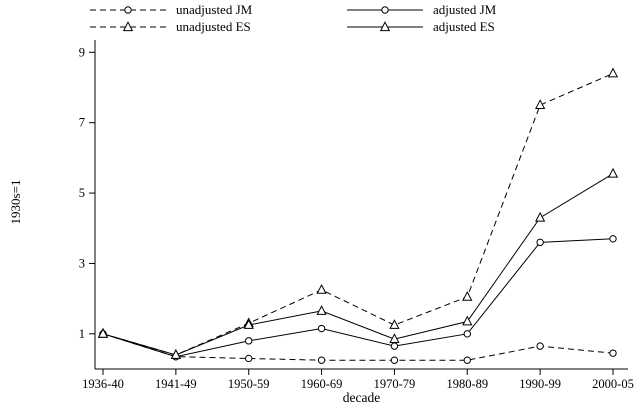 The width and height of the screenshot is (641, 416). Describe the element at coordinates (176, 384) in the screenshot. I see `x-tick-label: 1941-49` at that location.